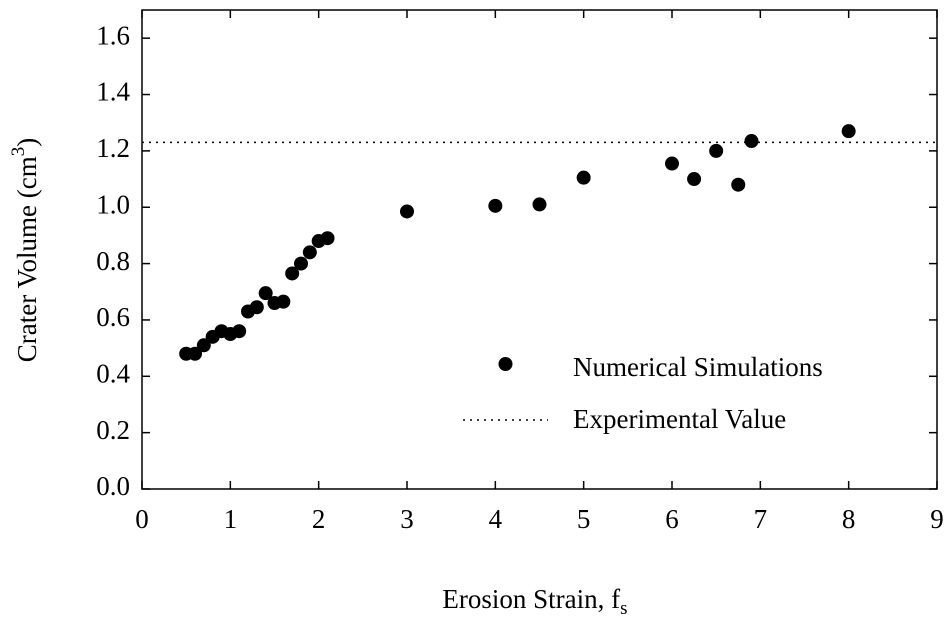 Image resolution: width=949 pixels, height=623 pixels. I want to click on y-tick-label: 0.2, so click(113, 430).